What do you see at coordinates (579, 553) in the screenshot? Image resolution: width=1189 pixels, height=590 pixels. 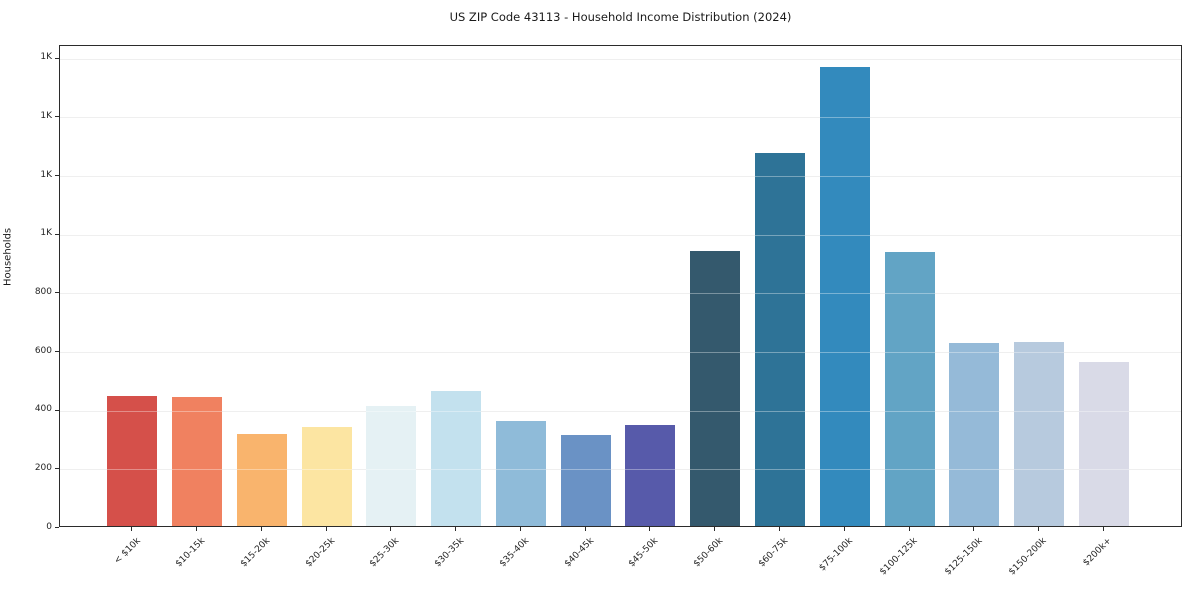 I see `x-tick-label-40-45k: $40-45k` at bounding box center [579, 553].